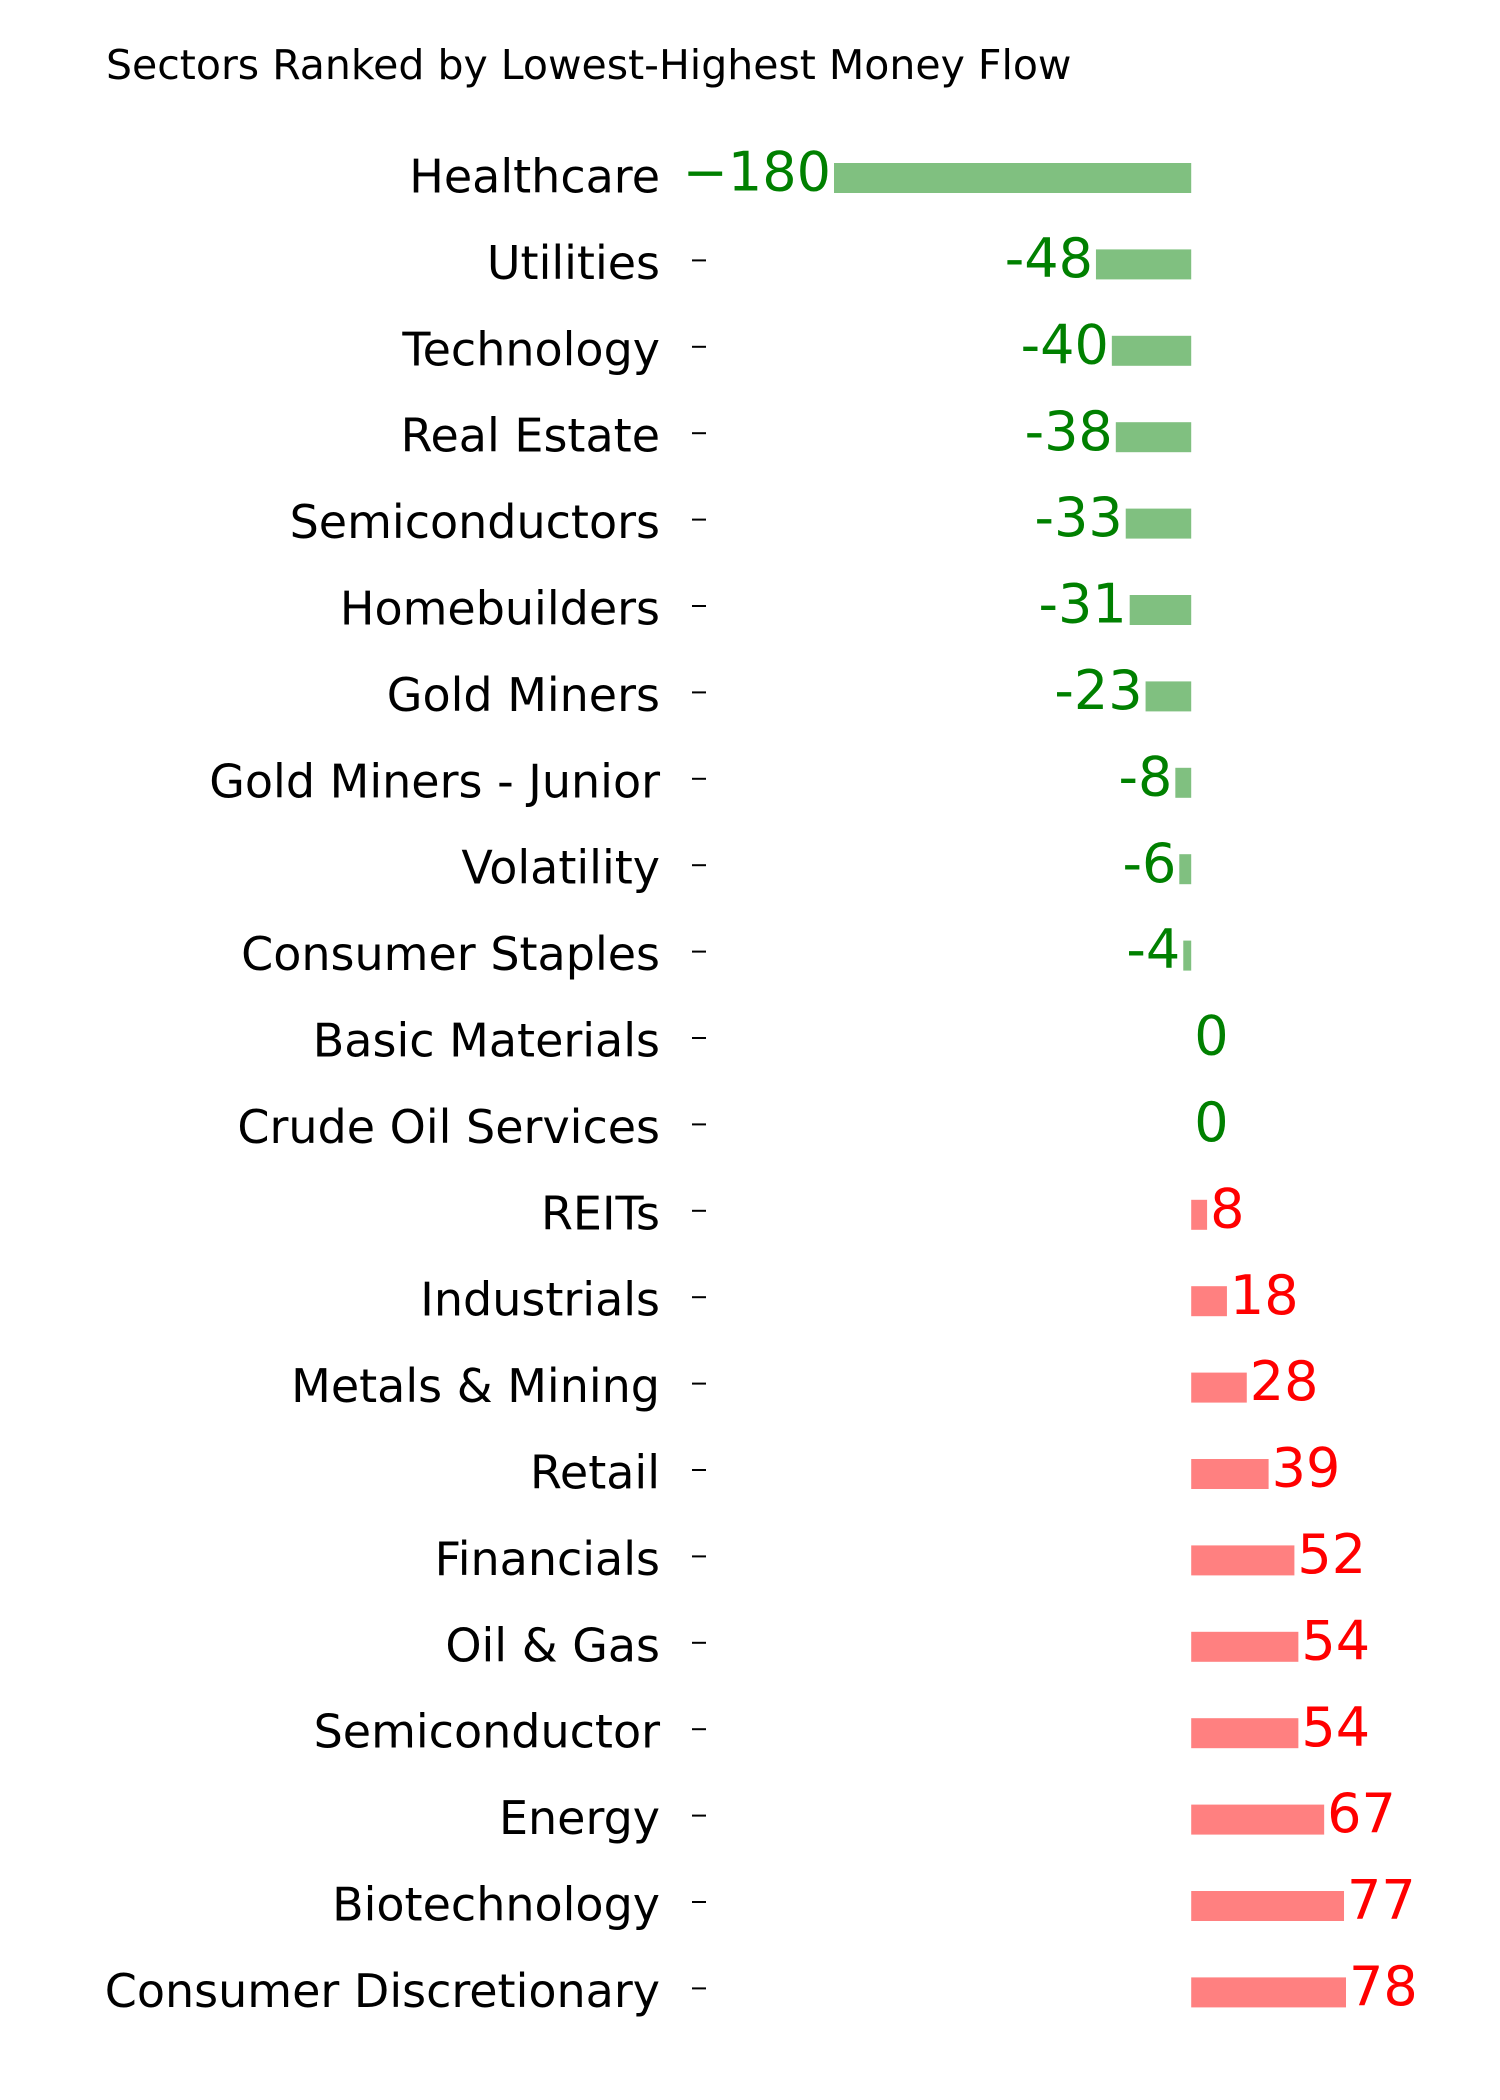 The width and height of the screenshot is (1500, 2100). Describe the element at coordinates (530, 436) in the screenshot. I see `y-tick-label: Real Estate` at that location.